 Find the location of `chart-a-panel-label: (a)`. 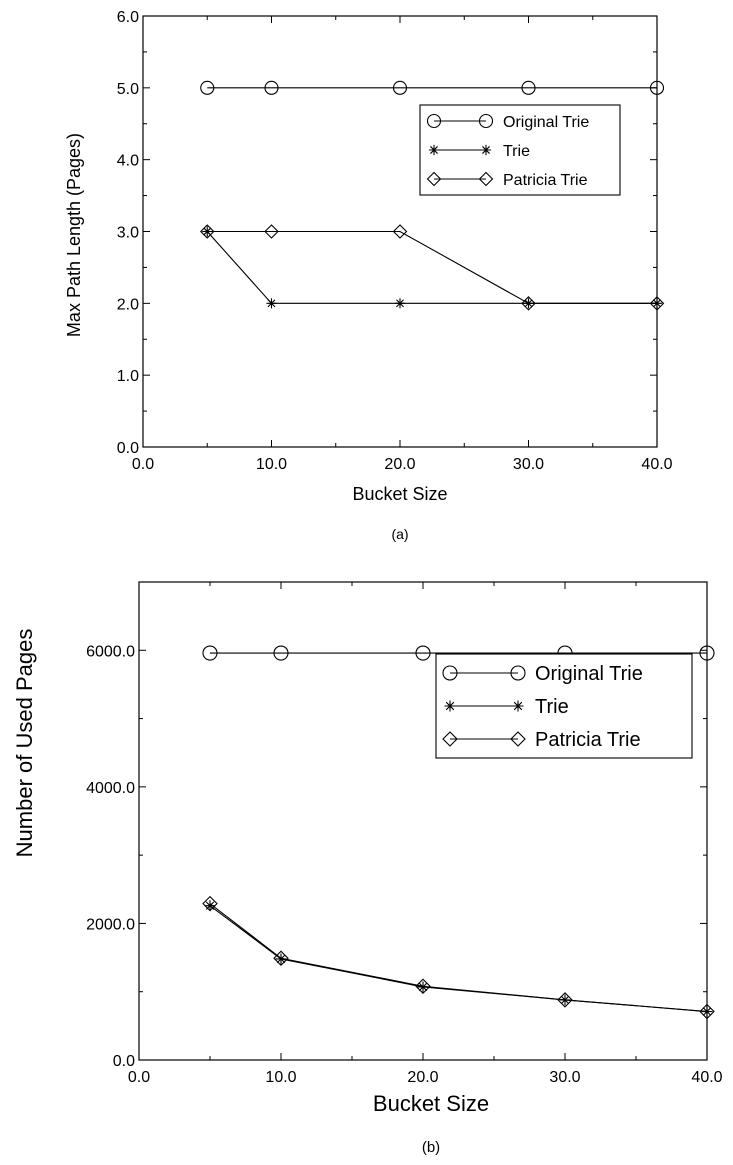

chart-a-panel-label: (a) is located at coordinates (399, 534).